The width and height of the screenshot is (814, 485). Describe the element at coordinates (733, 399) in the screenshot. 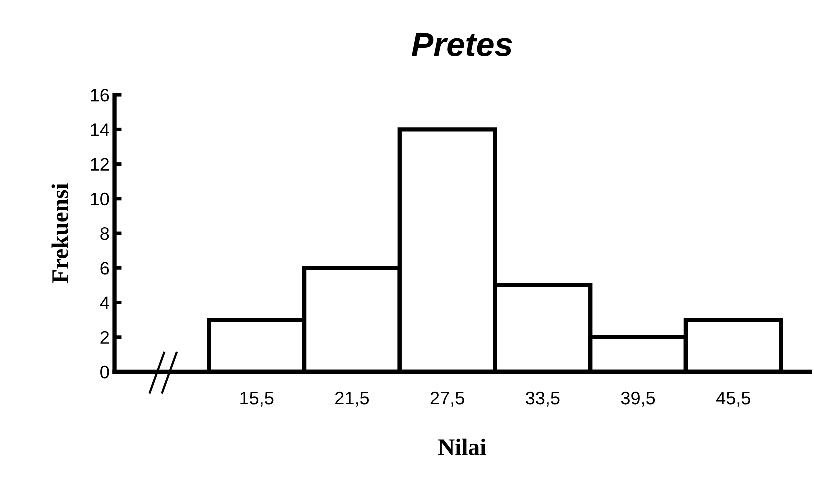

I see `x-tick-label: 45,5` at that location.